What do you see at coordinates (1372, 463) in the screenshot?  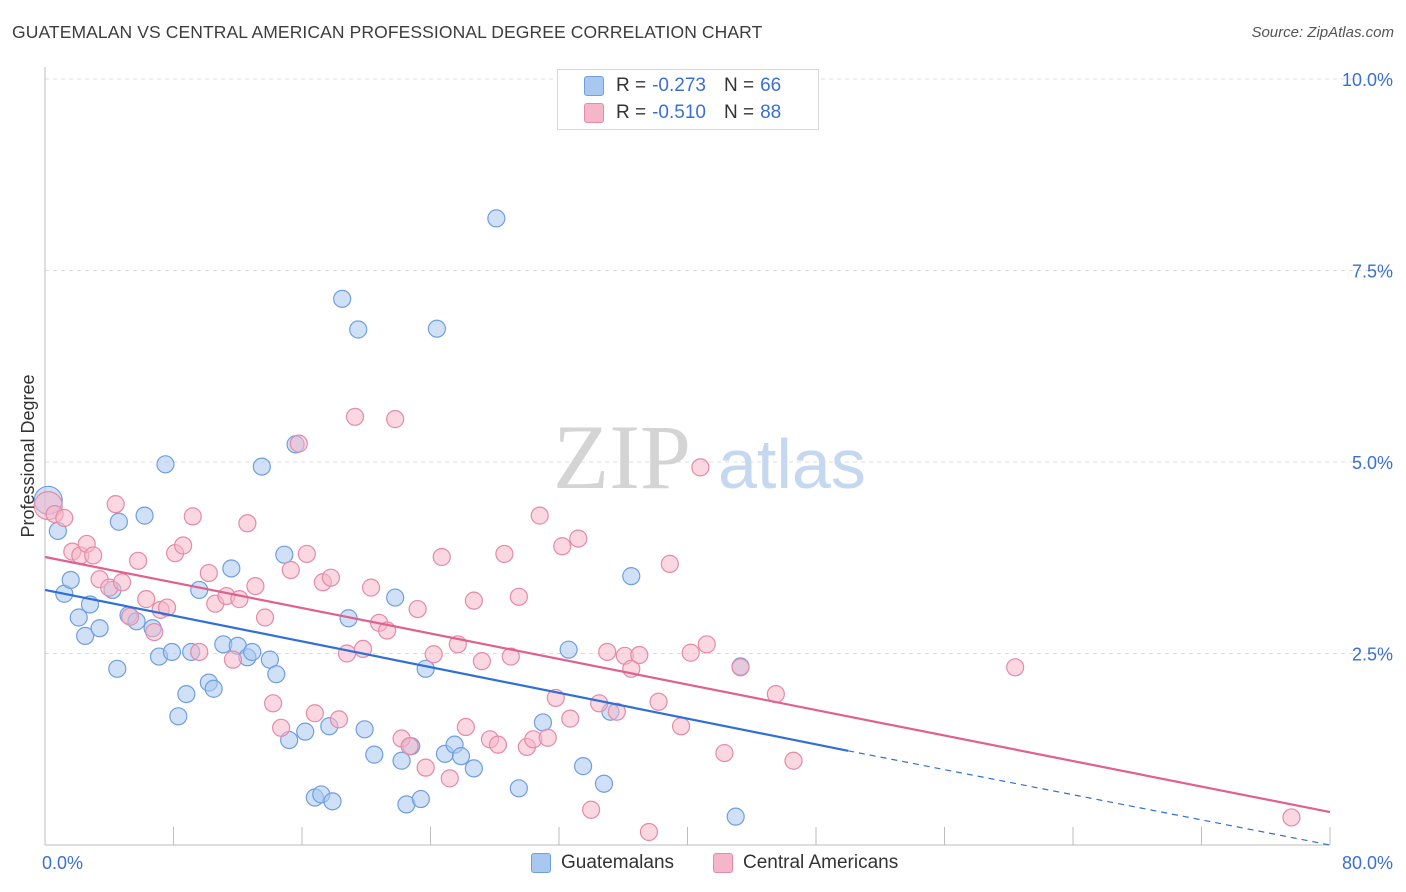 I see `y-tick-label: 5.0%` at bounding box center [1372, 463].